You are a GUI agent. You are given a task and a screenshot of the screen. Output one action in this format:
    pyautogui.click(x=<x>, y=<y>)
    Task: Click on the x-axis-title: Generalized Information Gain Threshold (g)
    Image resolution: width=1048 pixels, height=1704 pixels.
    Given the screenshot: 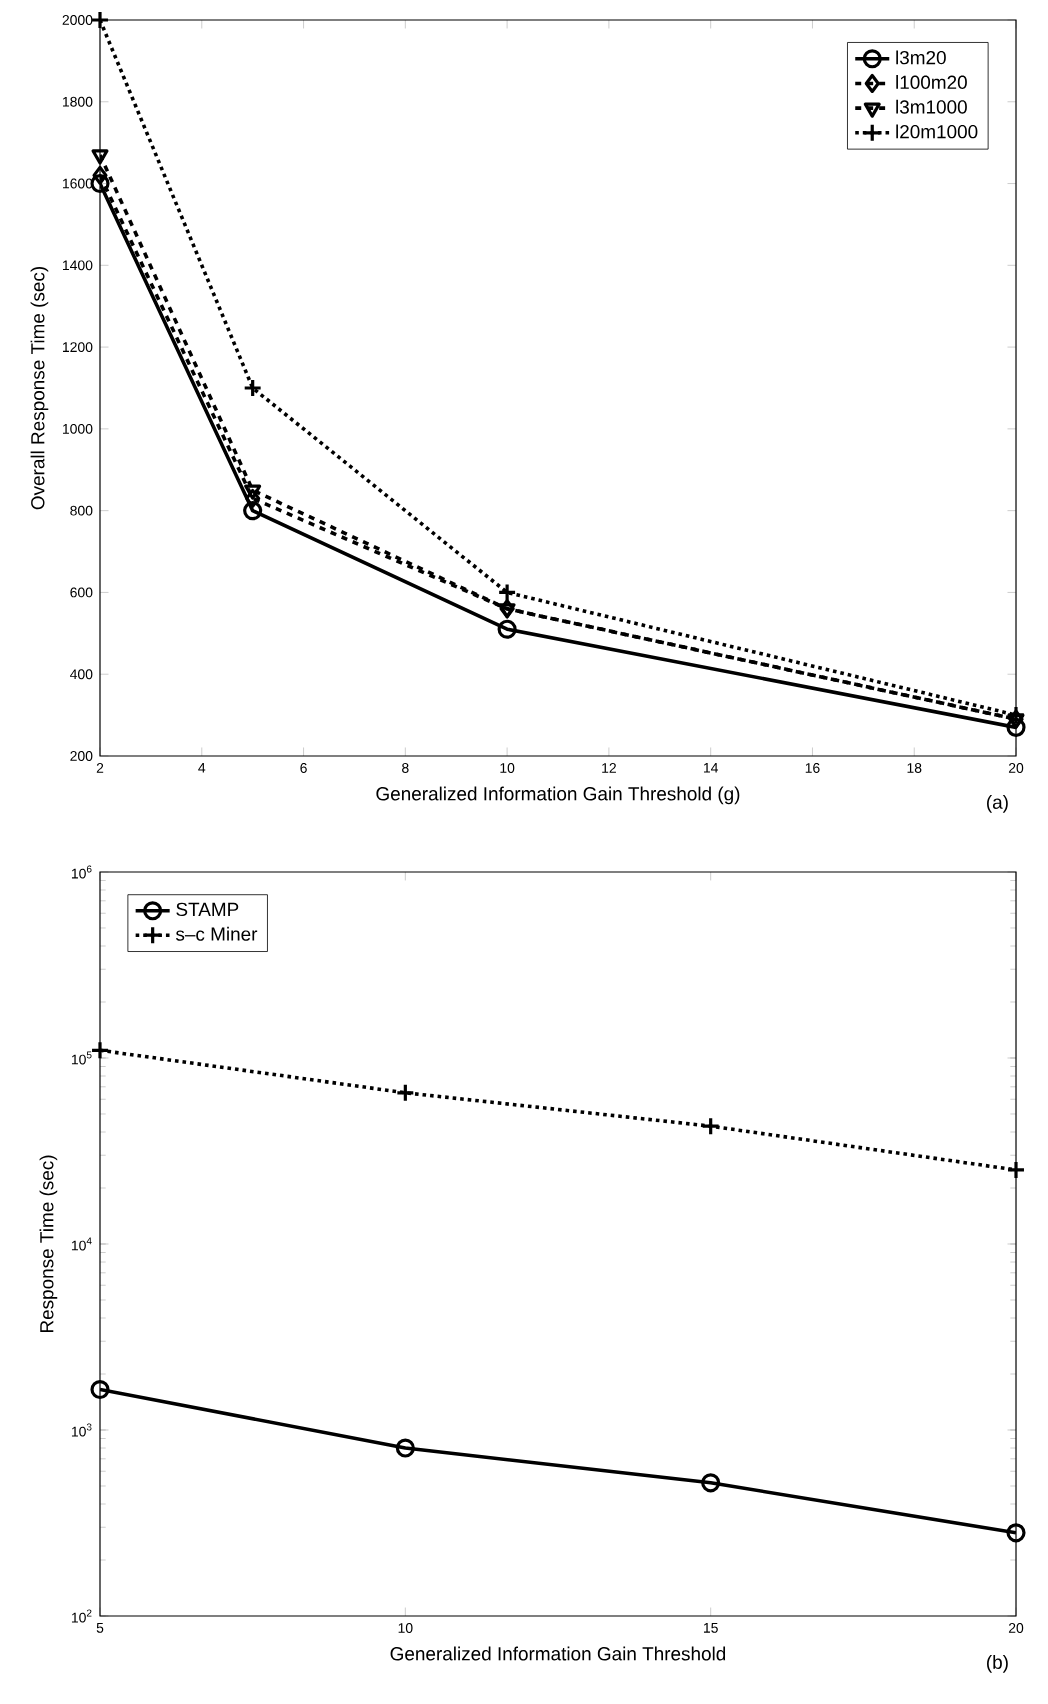 What is the action you would take?
    pyautogui.click(x=558, y=795)
    